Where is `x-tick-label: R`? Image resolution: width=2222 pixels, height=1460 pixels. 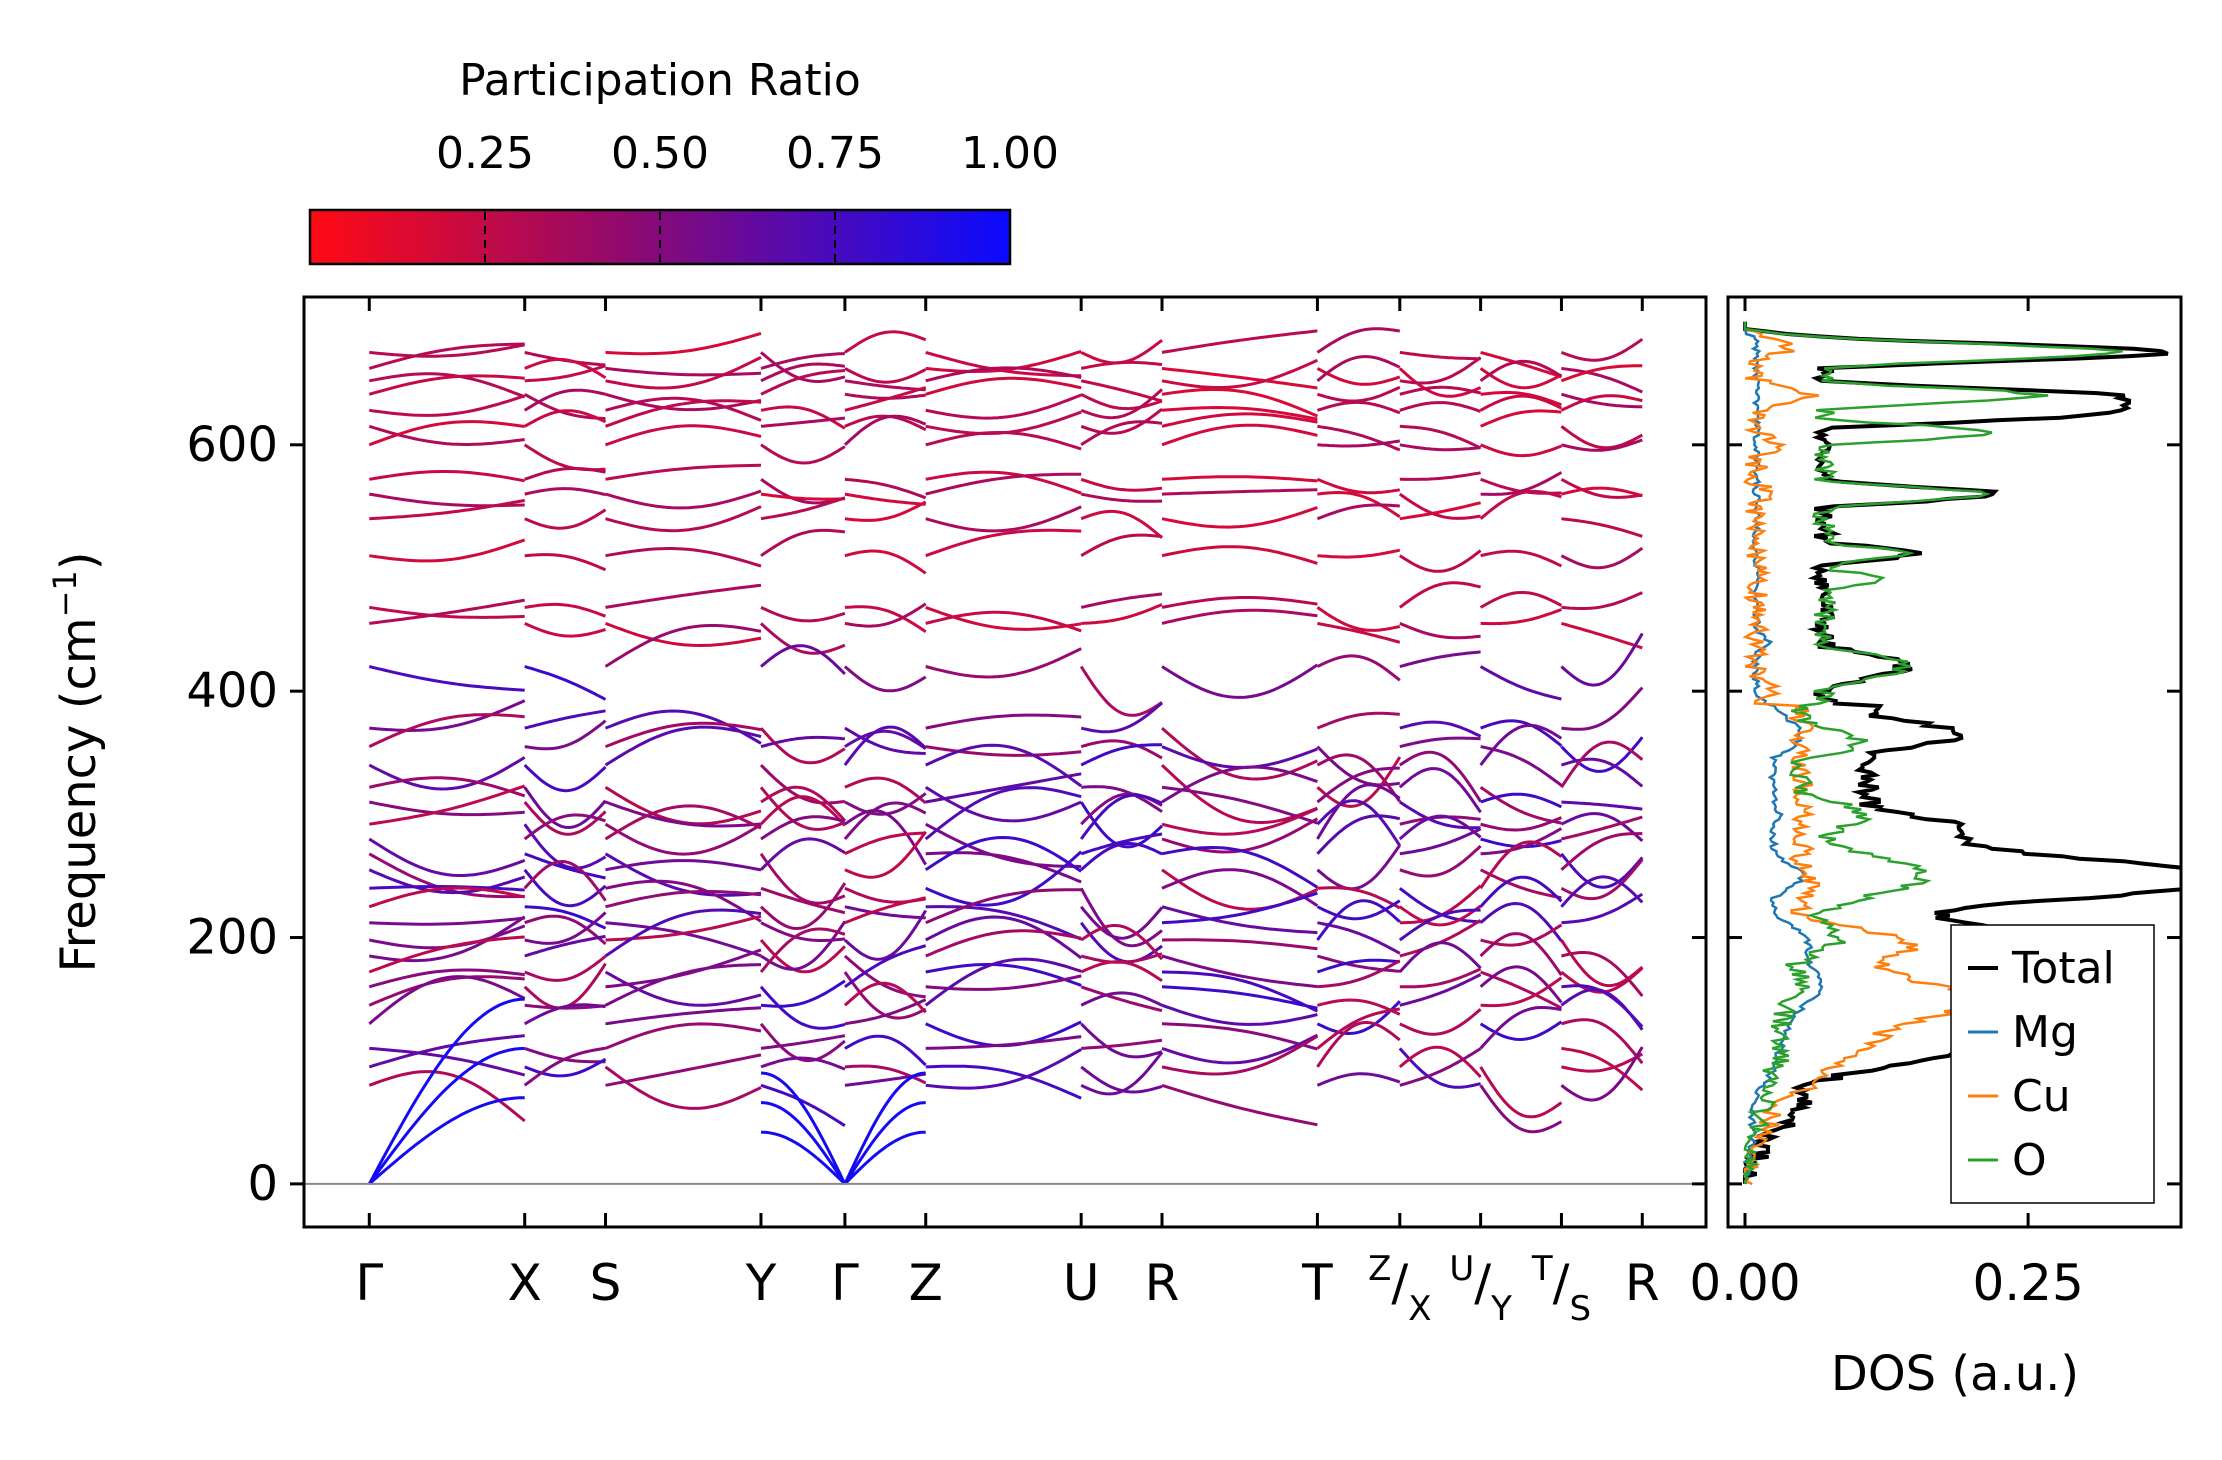 x-tick-label: R is located at coordinates (1642, 1283).